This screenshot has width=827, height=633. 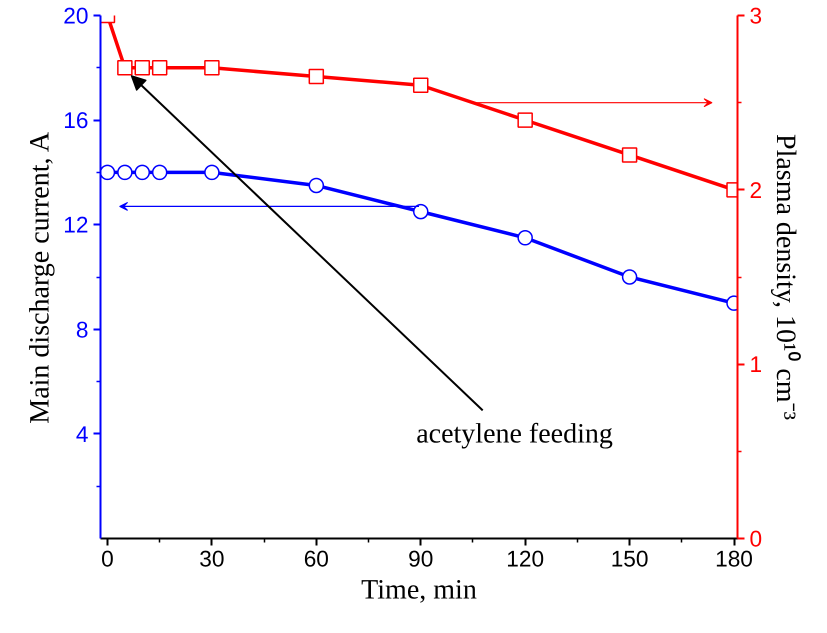 I want to click on y-tick-label: 16, so click(x=75, y=120).